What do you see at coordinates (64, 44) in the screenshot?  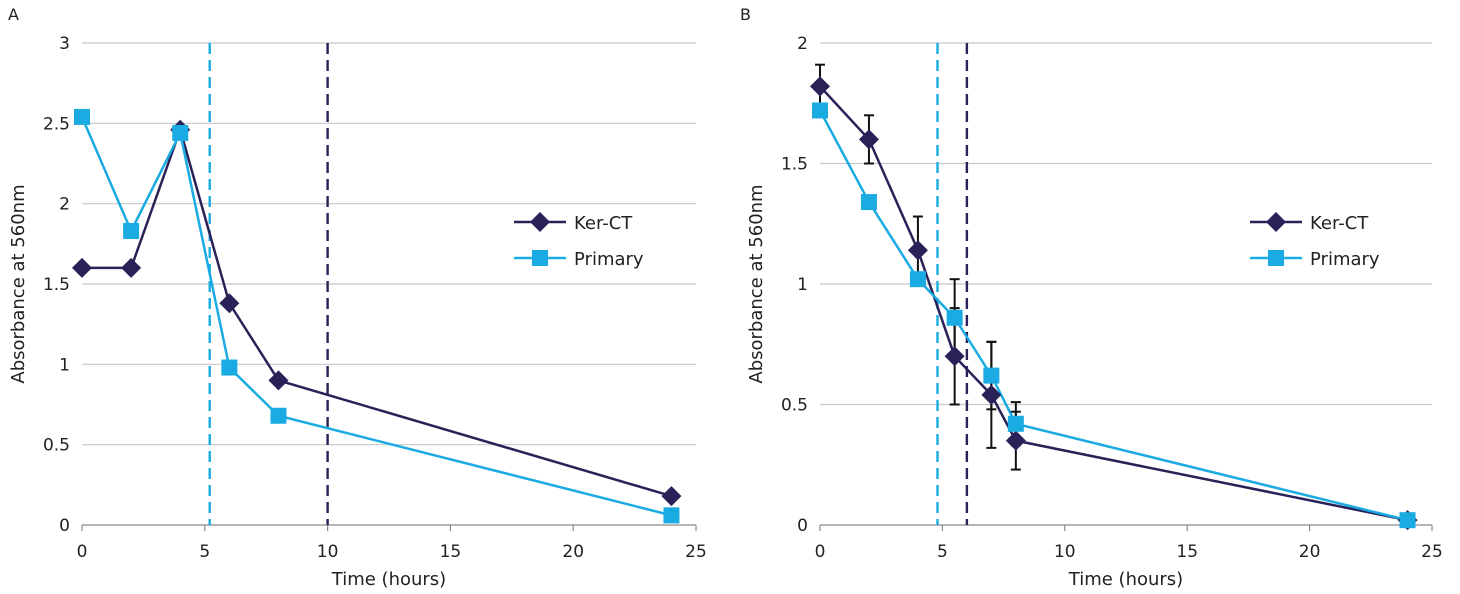 I see `y-tick-label: 3` at bounding box center [64, 44].